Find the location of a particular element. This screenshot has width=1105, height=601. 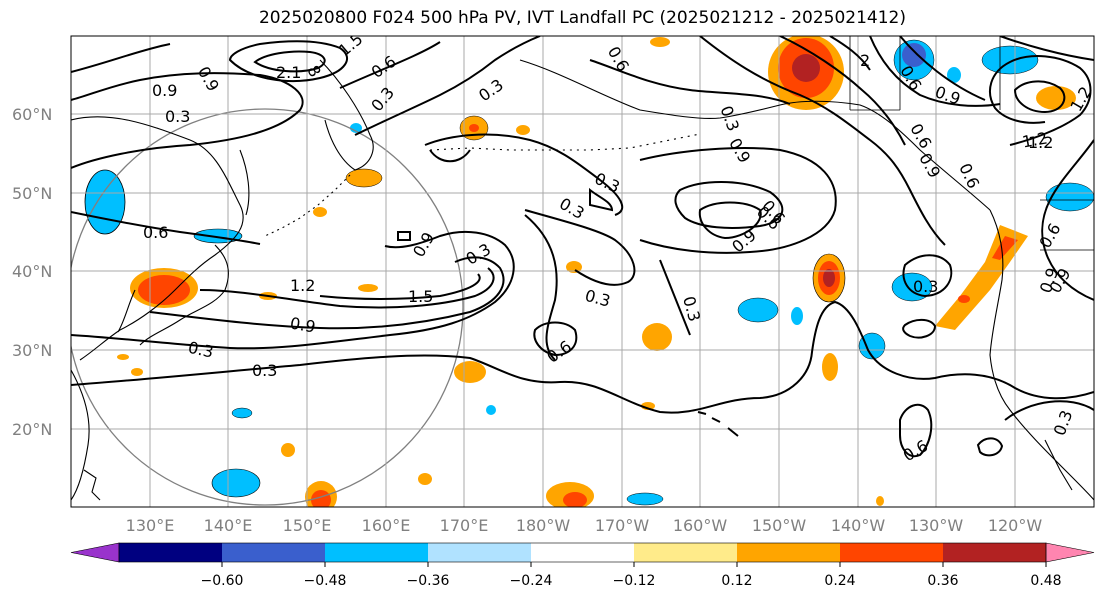

contour-label: 2.1 is located at coordinates (288, 72).